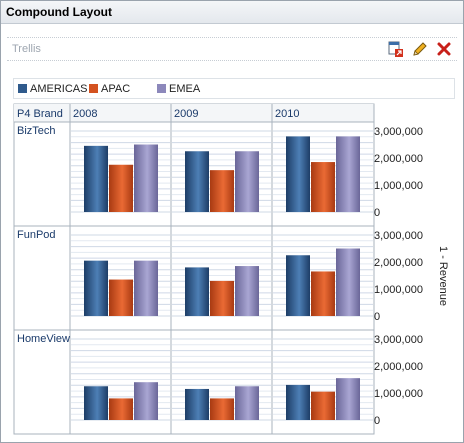 Image resolution: width=464 pixels, height=443 pixels. What do you see at coordinates (348, 282) in the screenshot?
I see `bar-funpod-2010-emea` at bounding box center [348, 282].